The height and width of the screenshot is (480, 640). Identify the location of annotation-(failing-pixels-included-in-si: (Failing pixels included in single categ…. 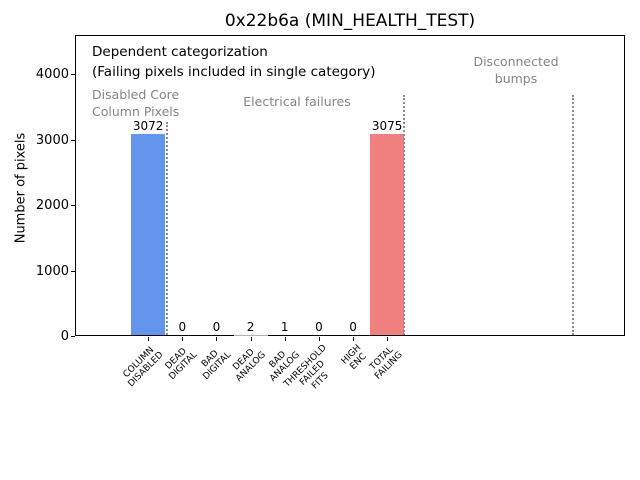
(234, 72).